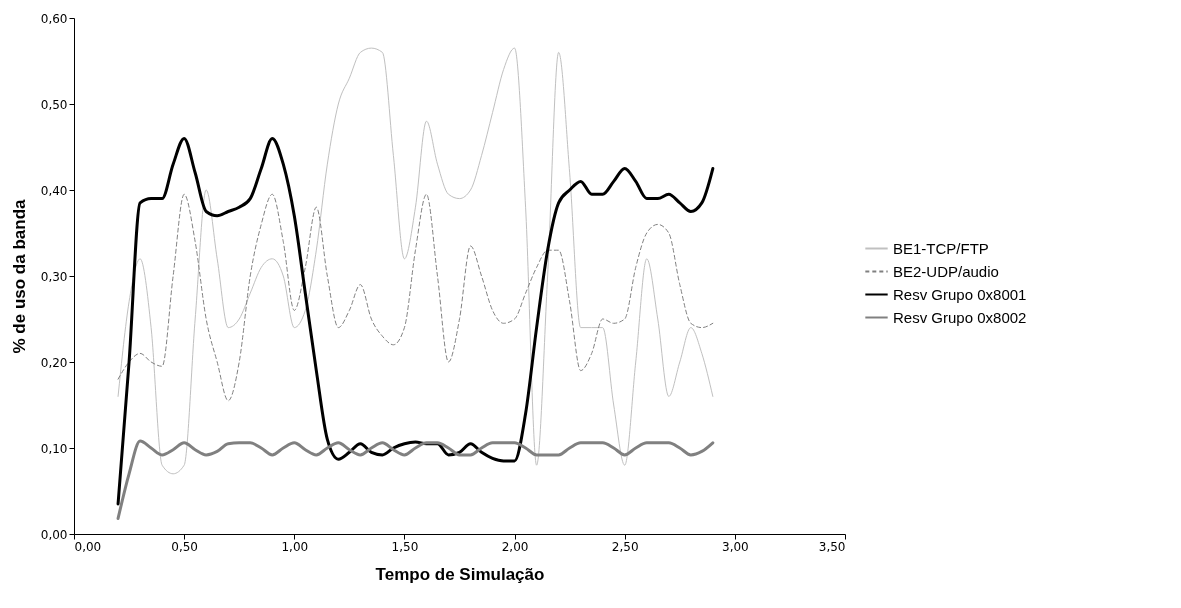 This screenshot has width=1181, height=608. Describe the element at coordinates (184, 546) in the screenshot. I see `x-tick-label: 0,50` at that location.